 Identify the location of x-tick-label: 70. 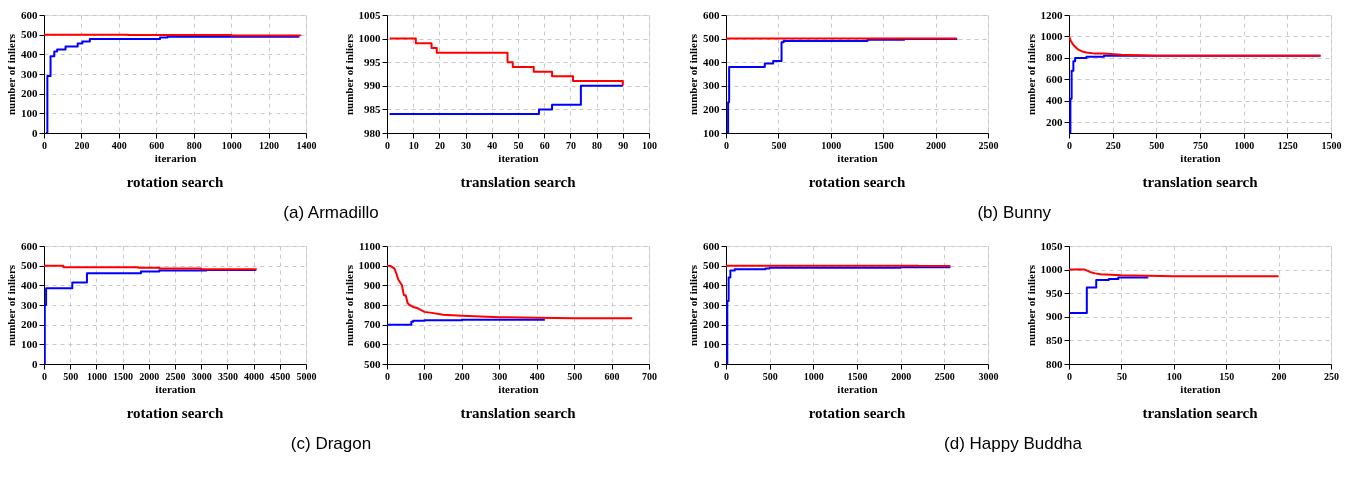
(570, 145).